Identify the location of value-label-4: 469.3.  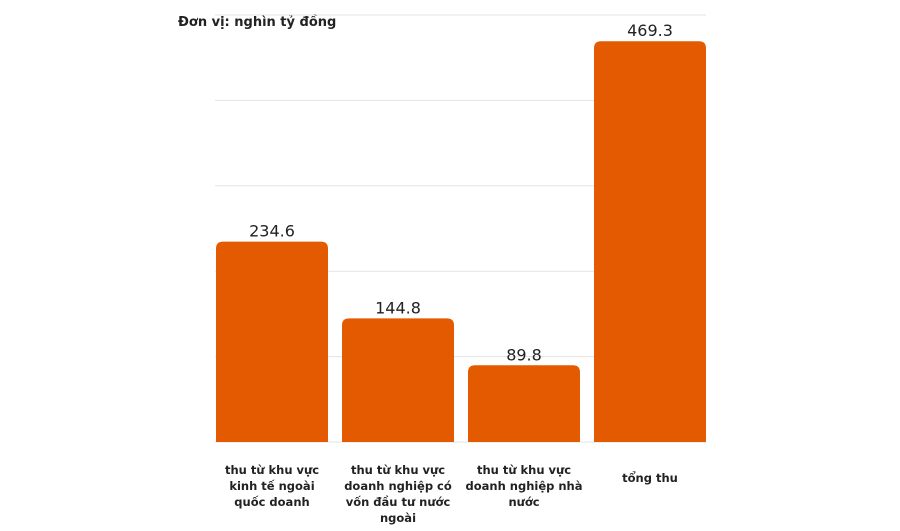
(650, 30).